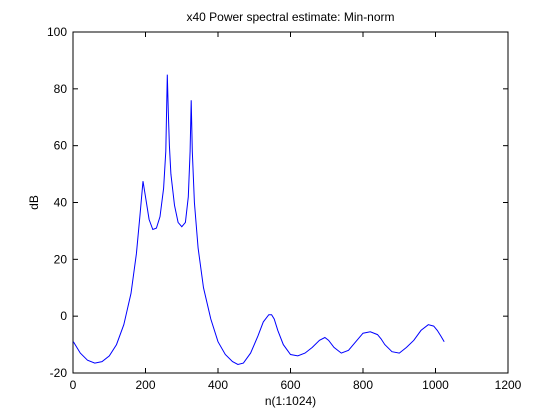 The height and width of the screenshot is (420, 560). Describe the element at coordinates (290, 17) in the screenshot. I see `chart-title: x40 Power spectral estimate: Min-norm` at that location.